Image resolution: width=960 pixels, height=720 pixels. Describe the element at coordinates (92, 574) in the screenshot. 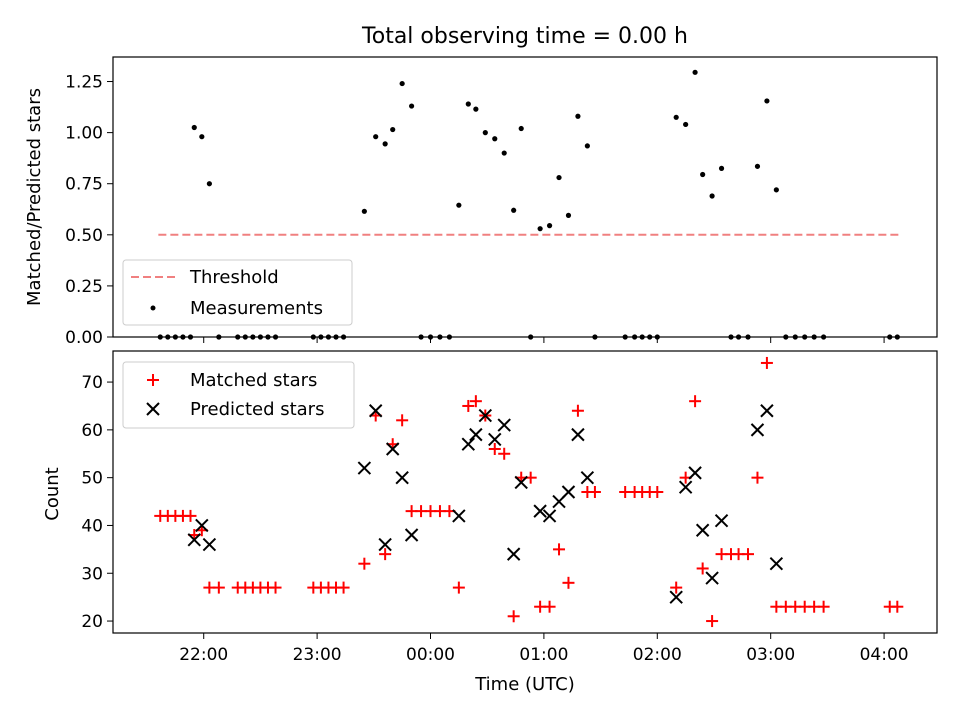

I see `bottom-y-tick-label: 30` at that location.